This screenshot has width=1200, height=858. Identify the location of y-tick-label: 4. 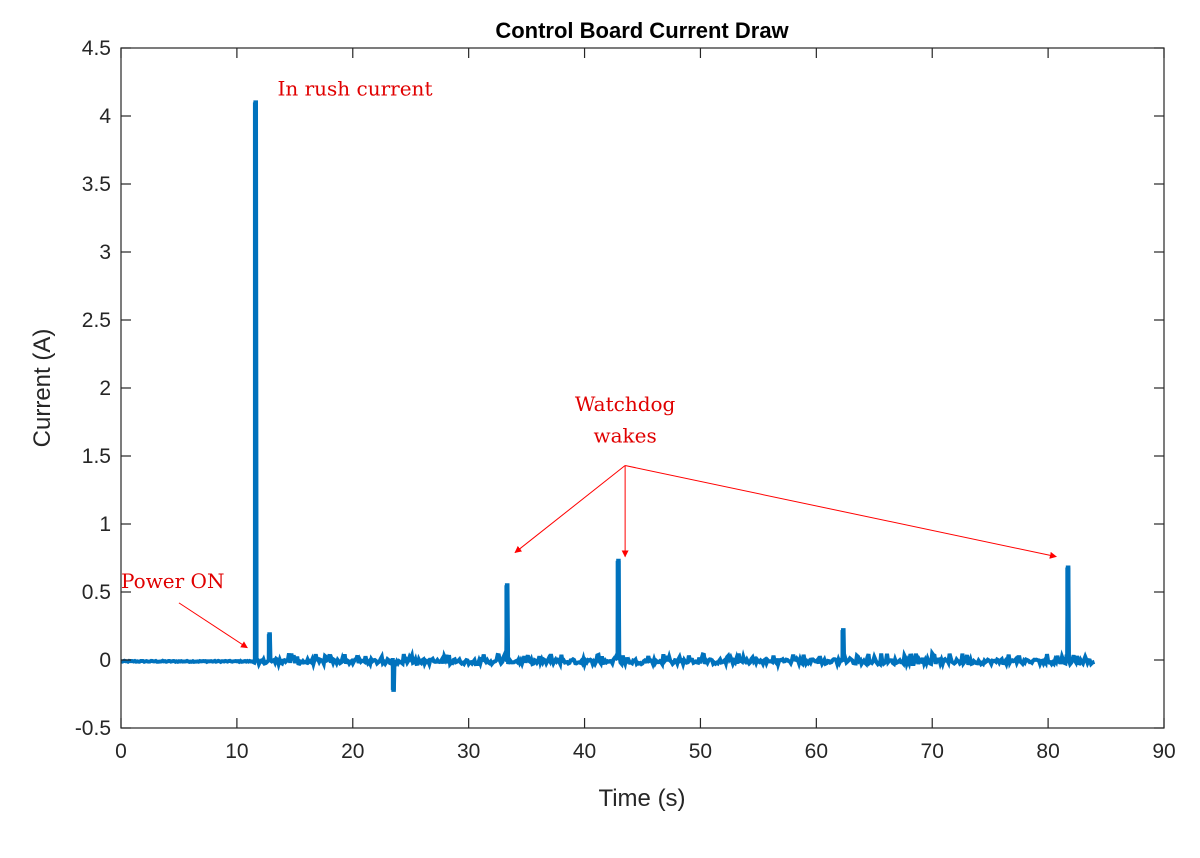
(105, 116).